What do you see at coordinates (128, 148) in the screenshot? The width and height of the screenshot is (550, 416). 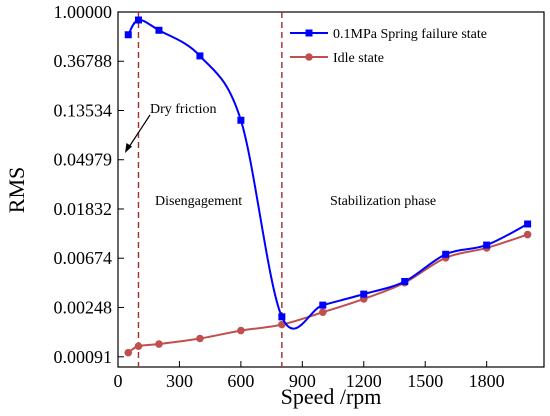 I see `annotation-arrowhead` at bounding box center [128, 148].